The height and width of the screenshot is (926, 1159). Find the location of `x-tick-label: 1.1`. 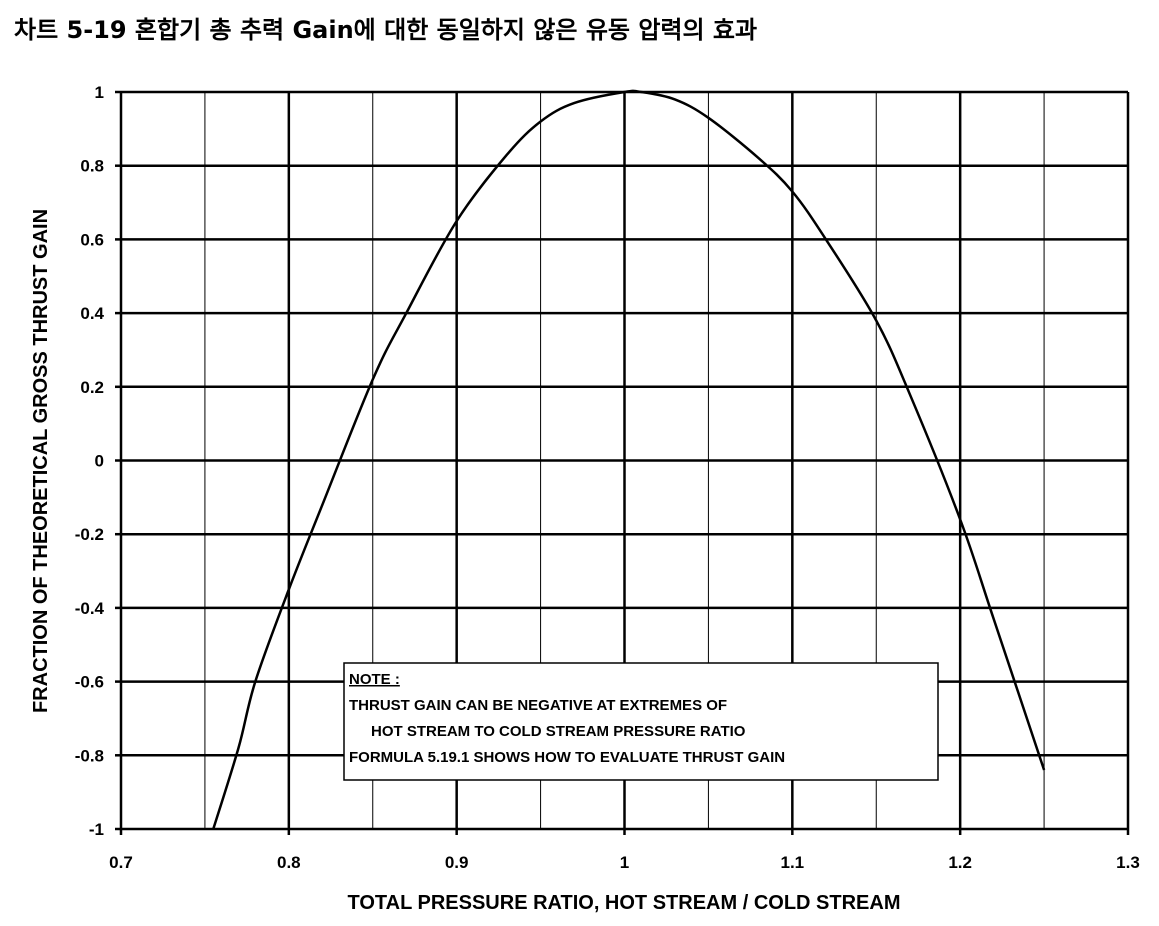

x-tick-label: 1.1 is located at coordinates (793, 862).